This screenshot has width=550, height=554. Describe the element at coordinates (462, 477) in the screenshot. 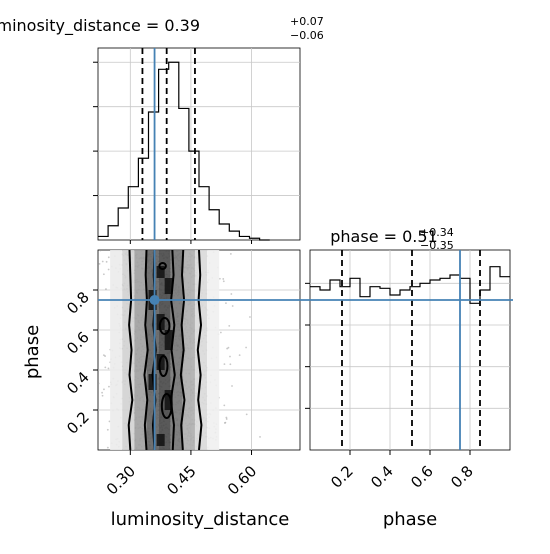

I see `phase-xtick-label-3: 0.8` at that location.